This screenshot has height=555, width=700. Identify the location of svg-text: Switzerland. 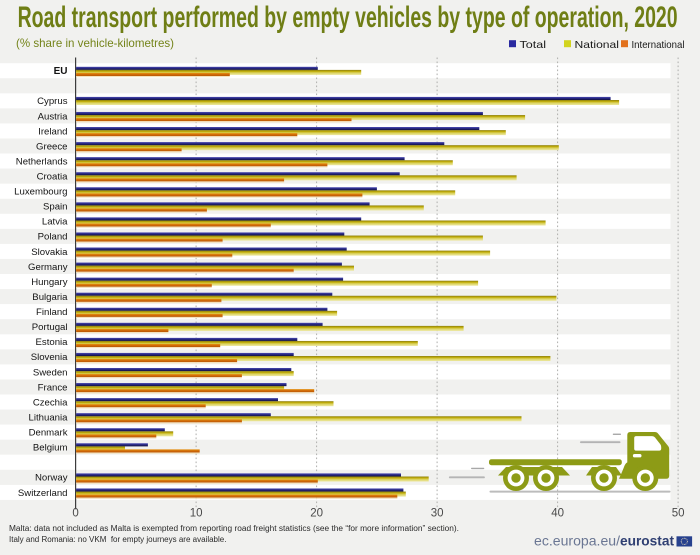
(43, 493).